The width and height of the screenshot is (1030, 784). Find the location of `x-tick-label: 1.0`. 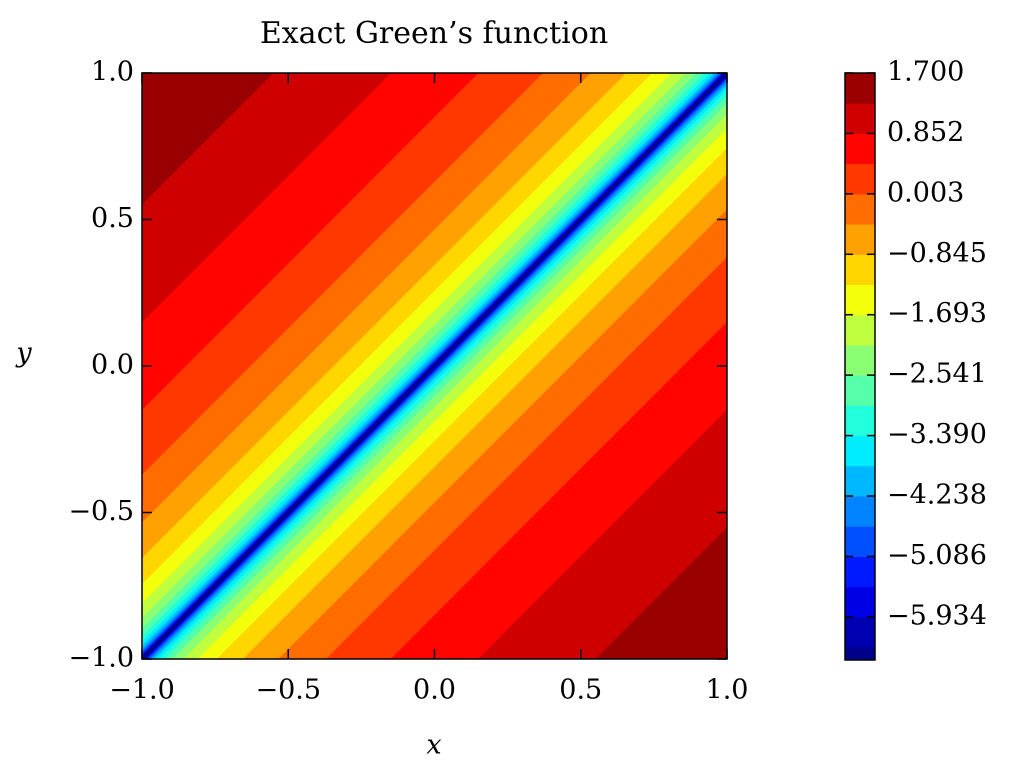

x-tick-label: 1.0 is located at coordinates (727, 690).